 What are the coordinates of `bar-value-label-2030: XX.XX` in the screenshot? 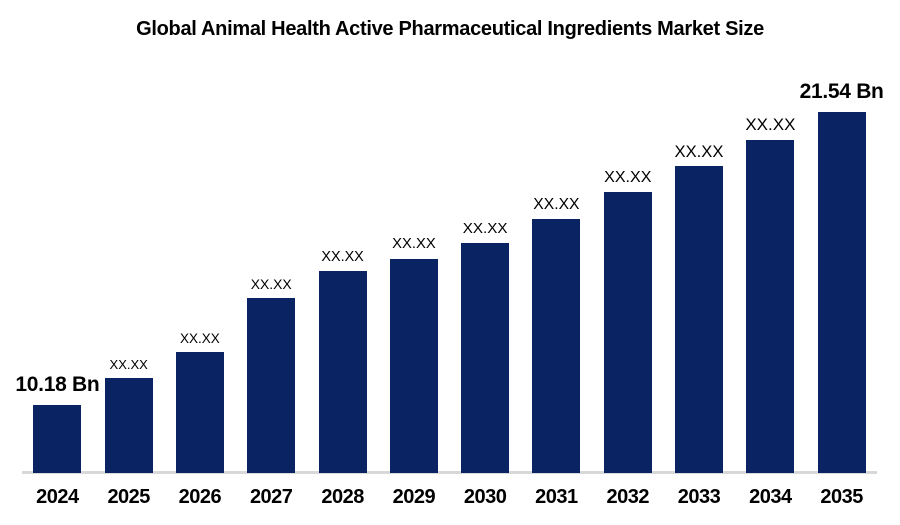 It's located at (485, 229).